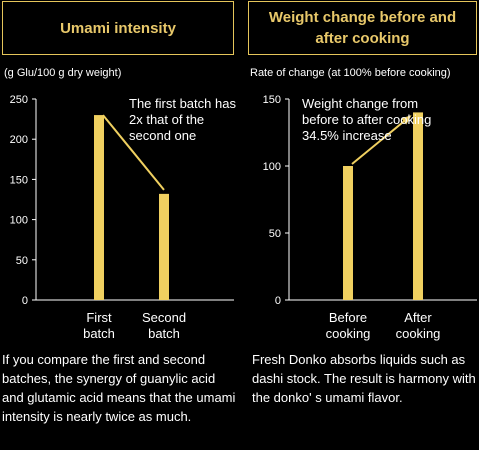 This screenshot has width=479, height=450. Describe the element at coordinates (19, 221) in the screenshot. I see `umami-y-tick-label: 100` at that location.